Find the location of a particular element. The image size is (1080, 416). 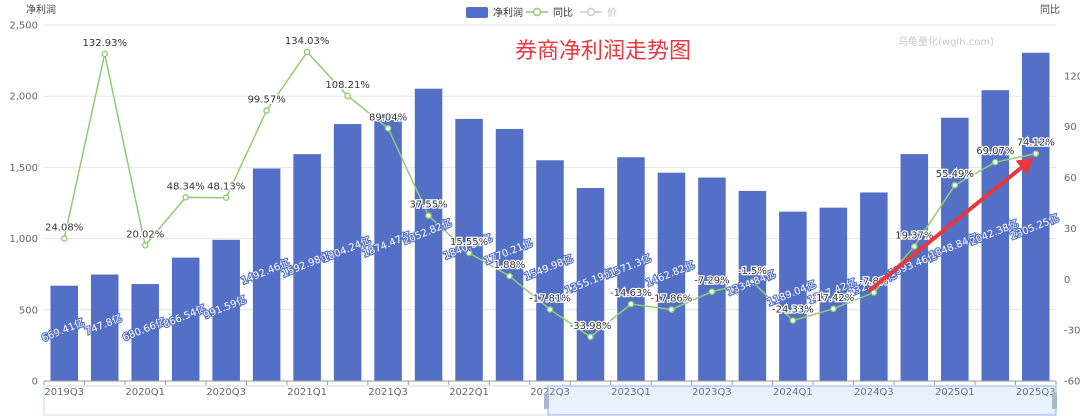

y-left-tick-label: 0 is located at coordinates (35, 382).